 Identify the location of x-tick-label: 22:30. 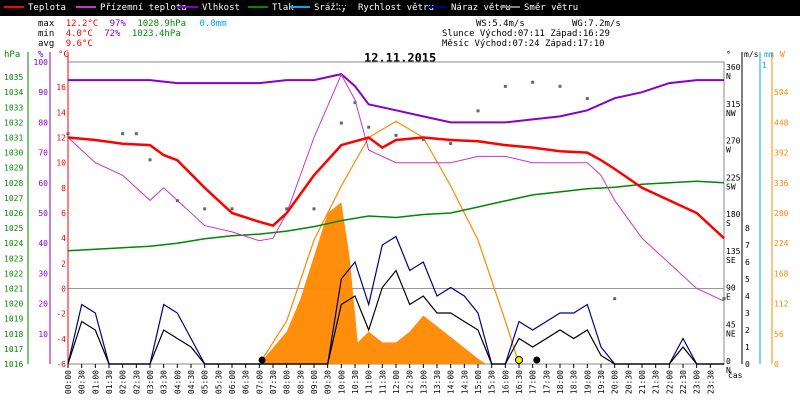
(683, 382).